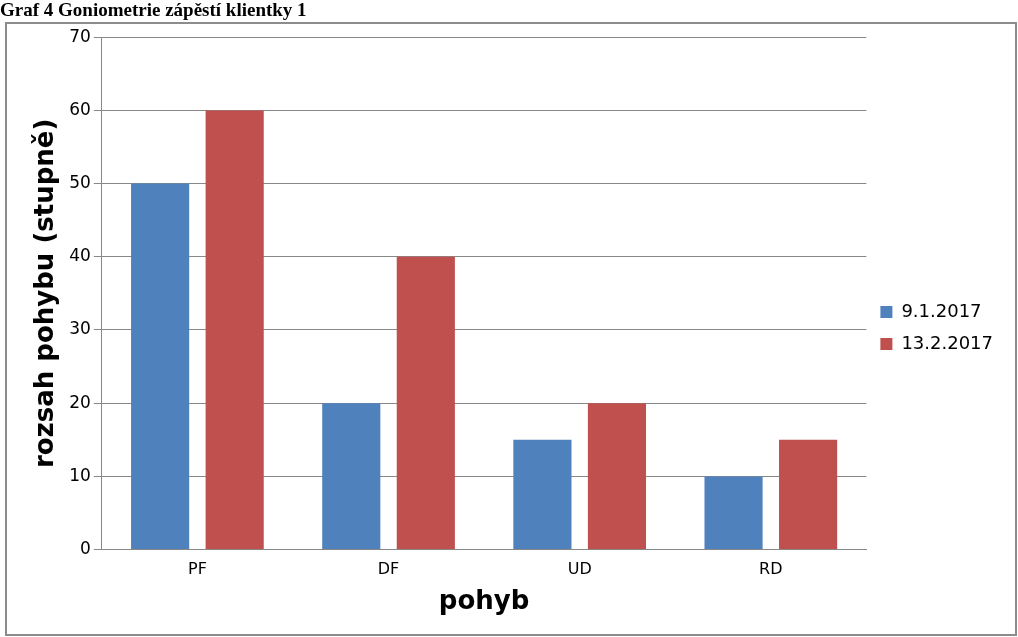  What do you see at coordinates (80, 35) in the screenshot?
I see `y-tick-label: 70` at bounding box center [80, 35].